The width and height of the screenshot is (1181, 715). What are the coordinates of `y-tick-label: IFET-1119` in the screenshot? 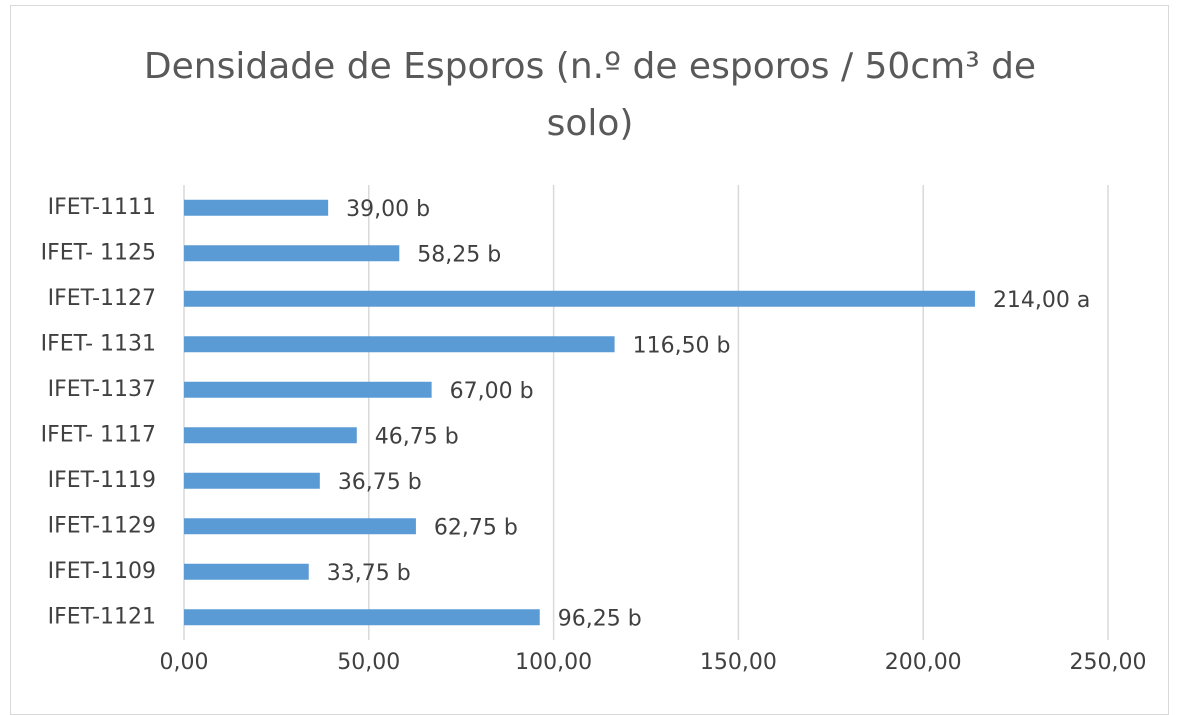 It's located at (102, 480).